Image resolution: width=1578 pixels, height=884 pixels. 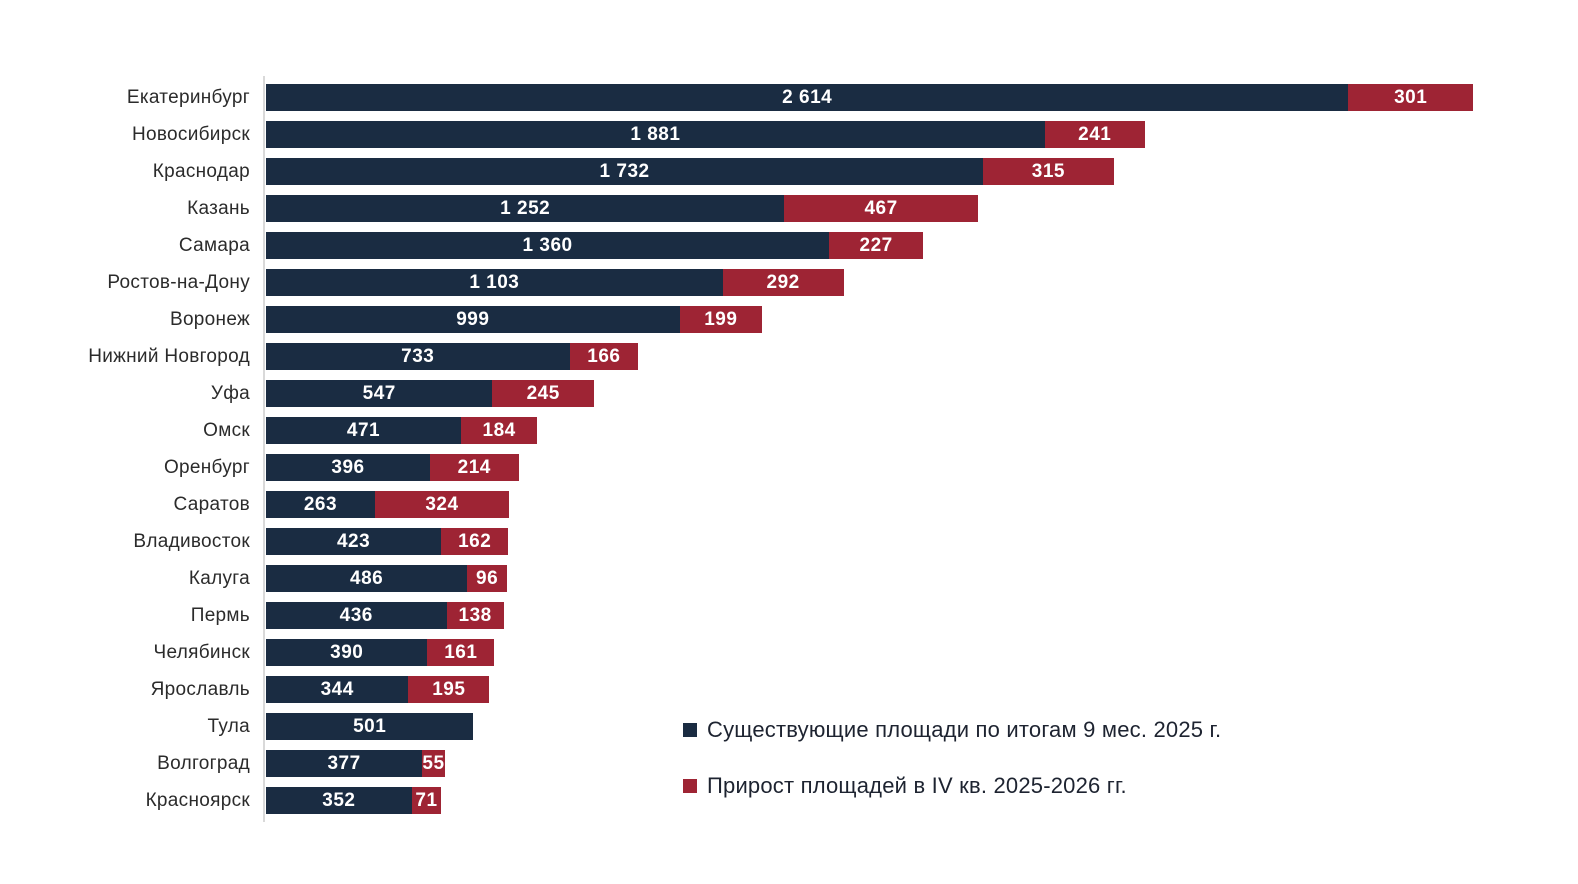 What do you see at coordinates (876, 245) in the screenshot?
I see `bar-segment-growth: 227` at bounding box center [876, 245].